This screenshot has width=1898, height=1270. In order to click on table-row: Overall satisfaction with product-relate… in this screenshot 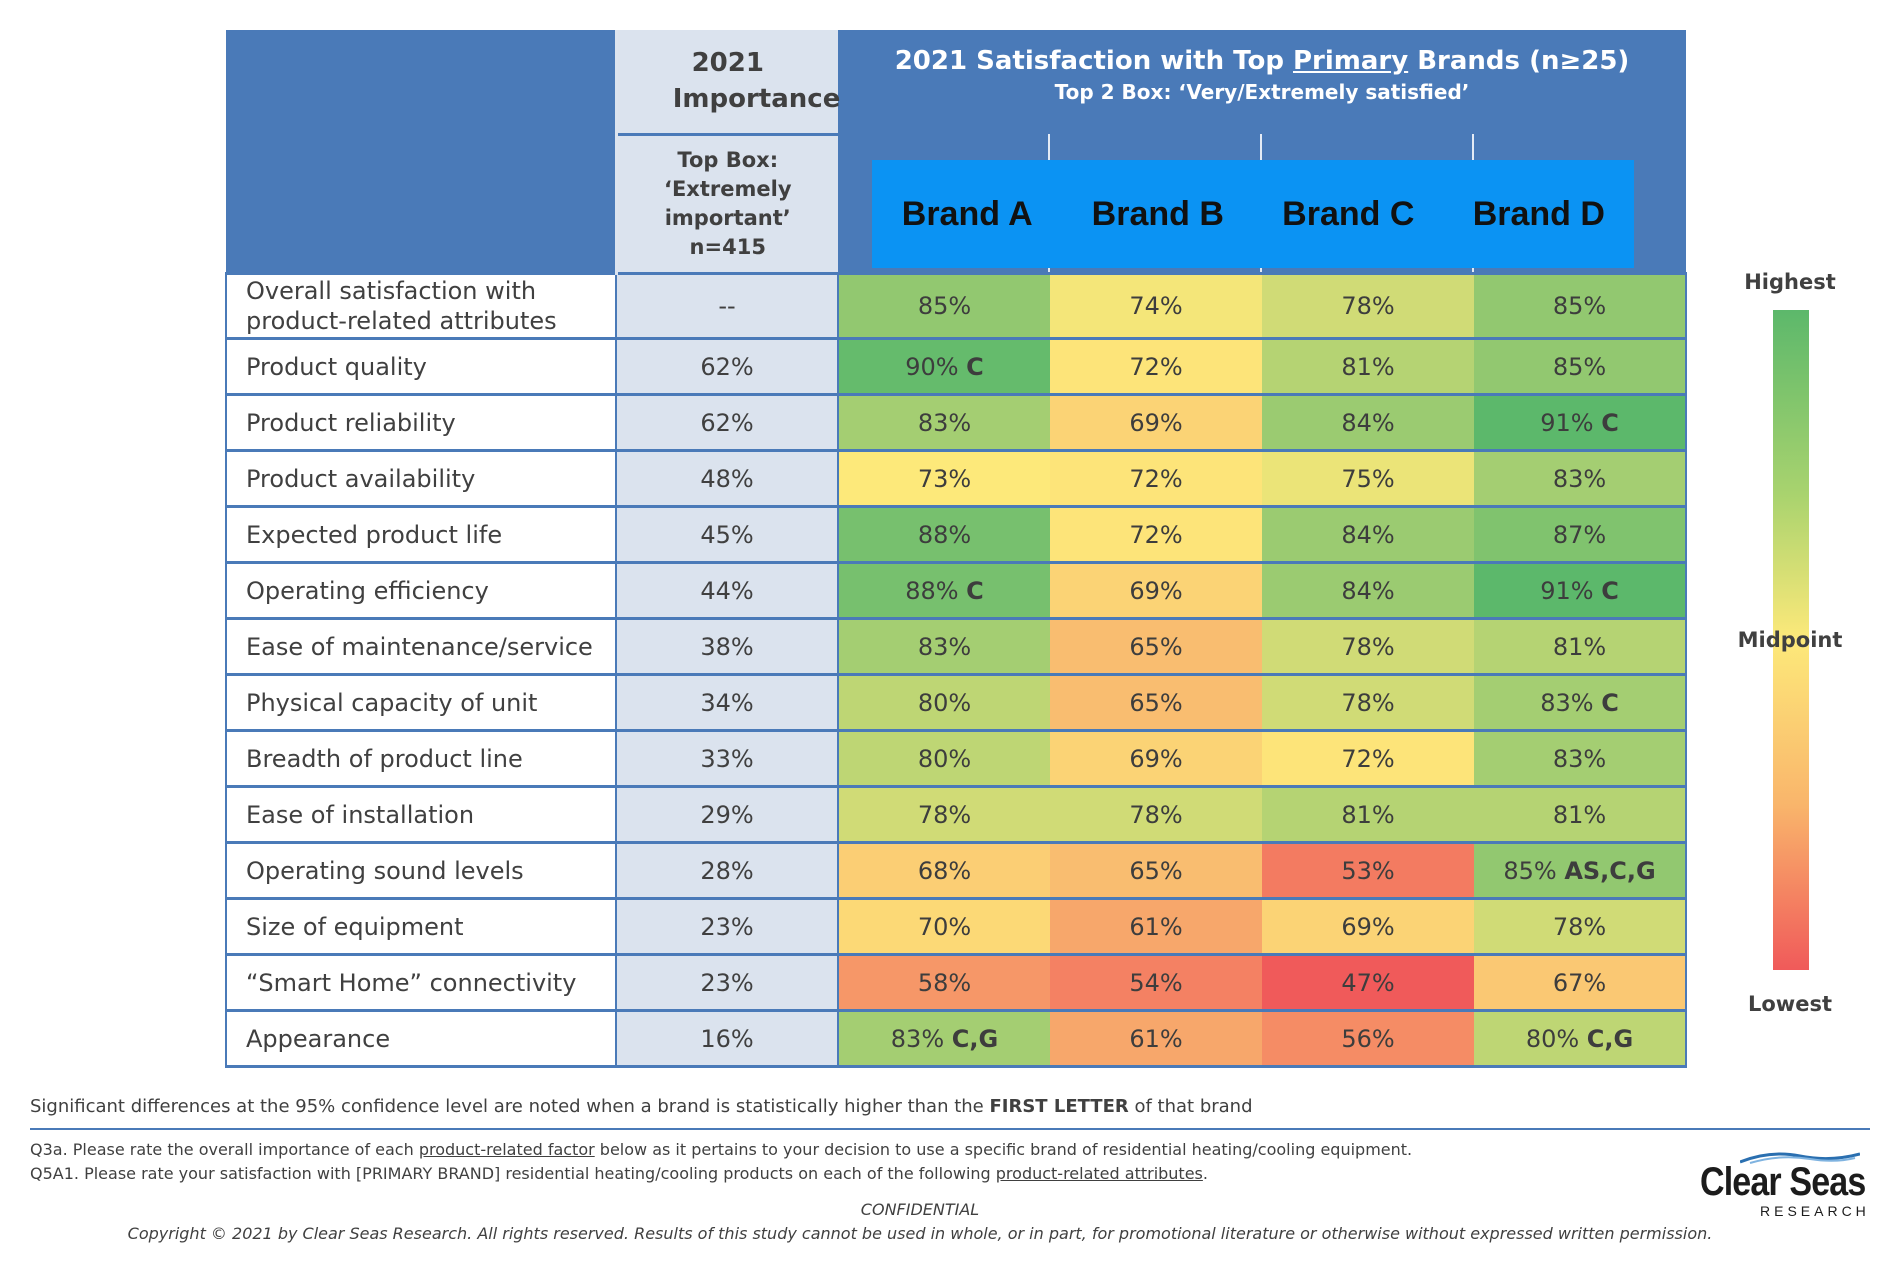, I will do `click(956, 305)`.